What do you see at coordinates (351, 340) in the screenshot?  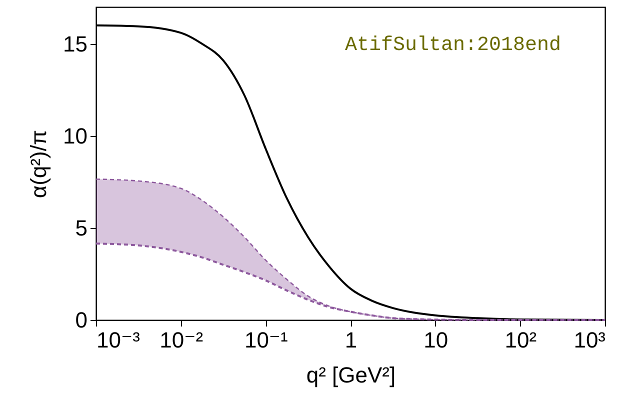 I see `x-tick-label: 1` at bounding box center [351, 340].